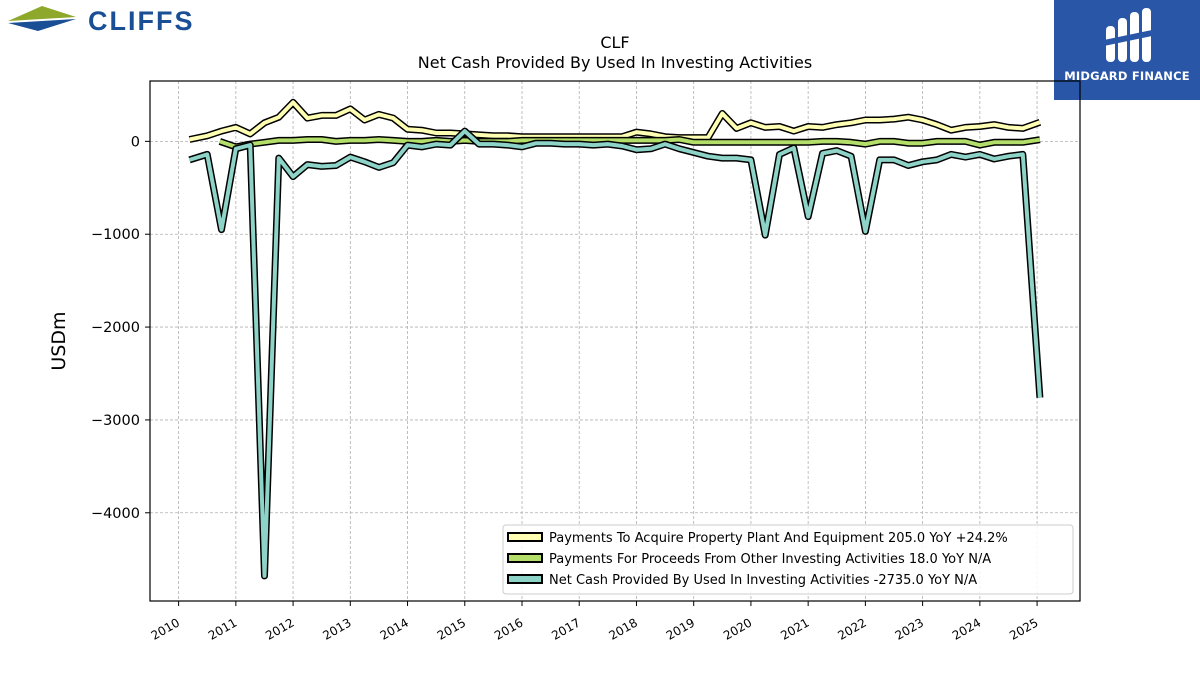 This screenshot has height=675, width=1200. I want to click on x-tick-label: 2022, so click(851, 628).